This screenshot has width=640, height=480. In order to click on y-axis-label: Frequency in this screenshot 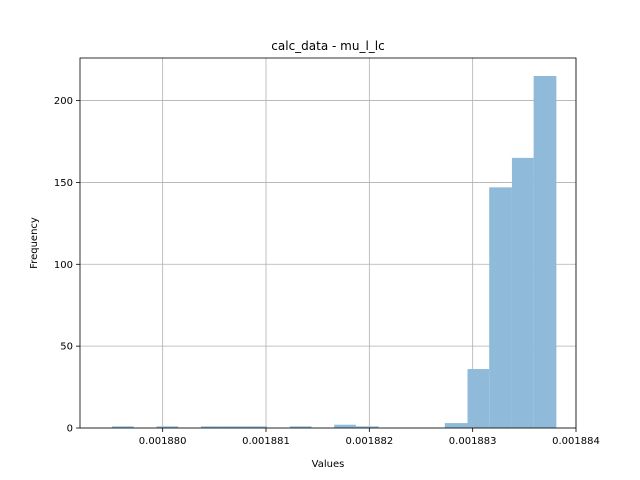, I will do `click(34, 243)`.